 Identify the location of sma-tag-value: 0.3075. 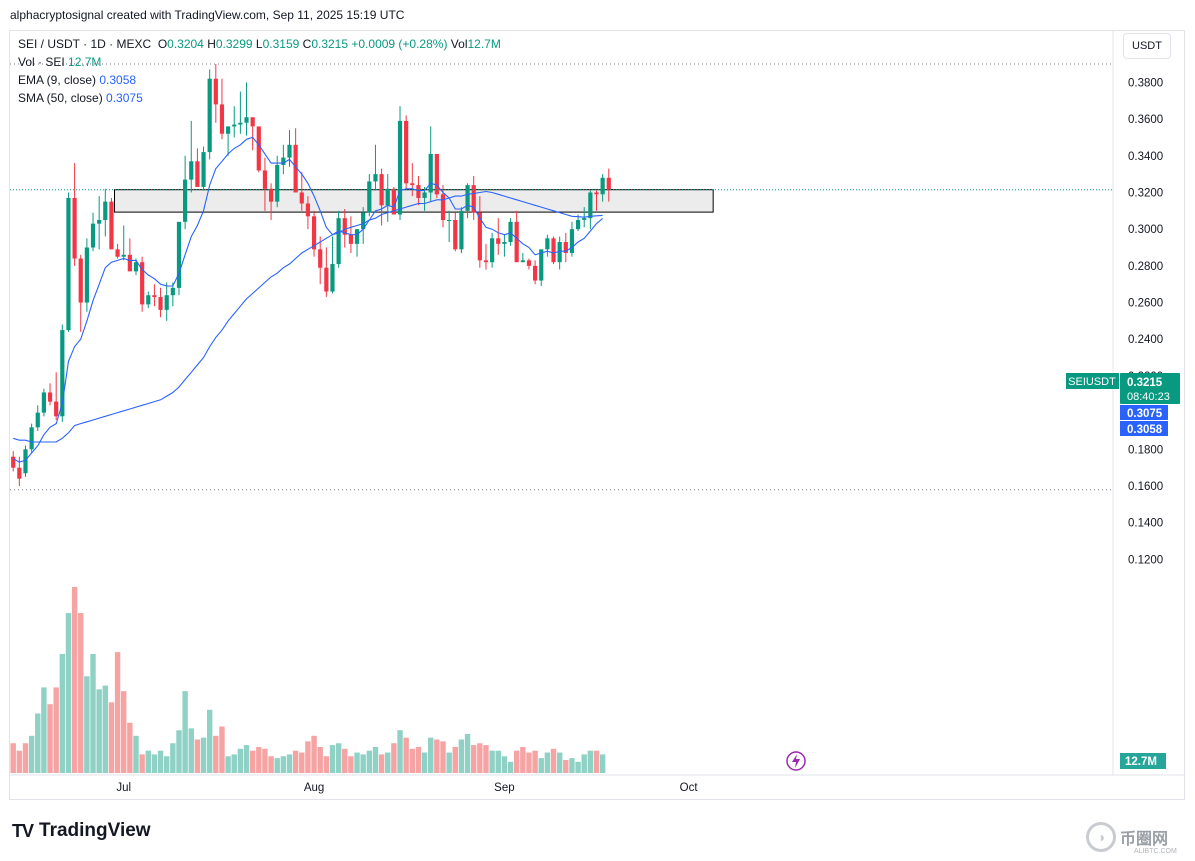
(1145, 414).